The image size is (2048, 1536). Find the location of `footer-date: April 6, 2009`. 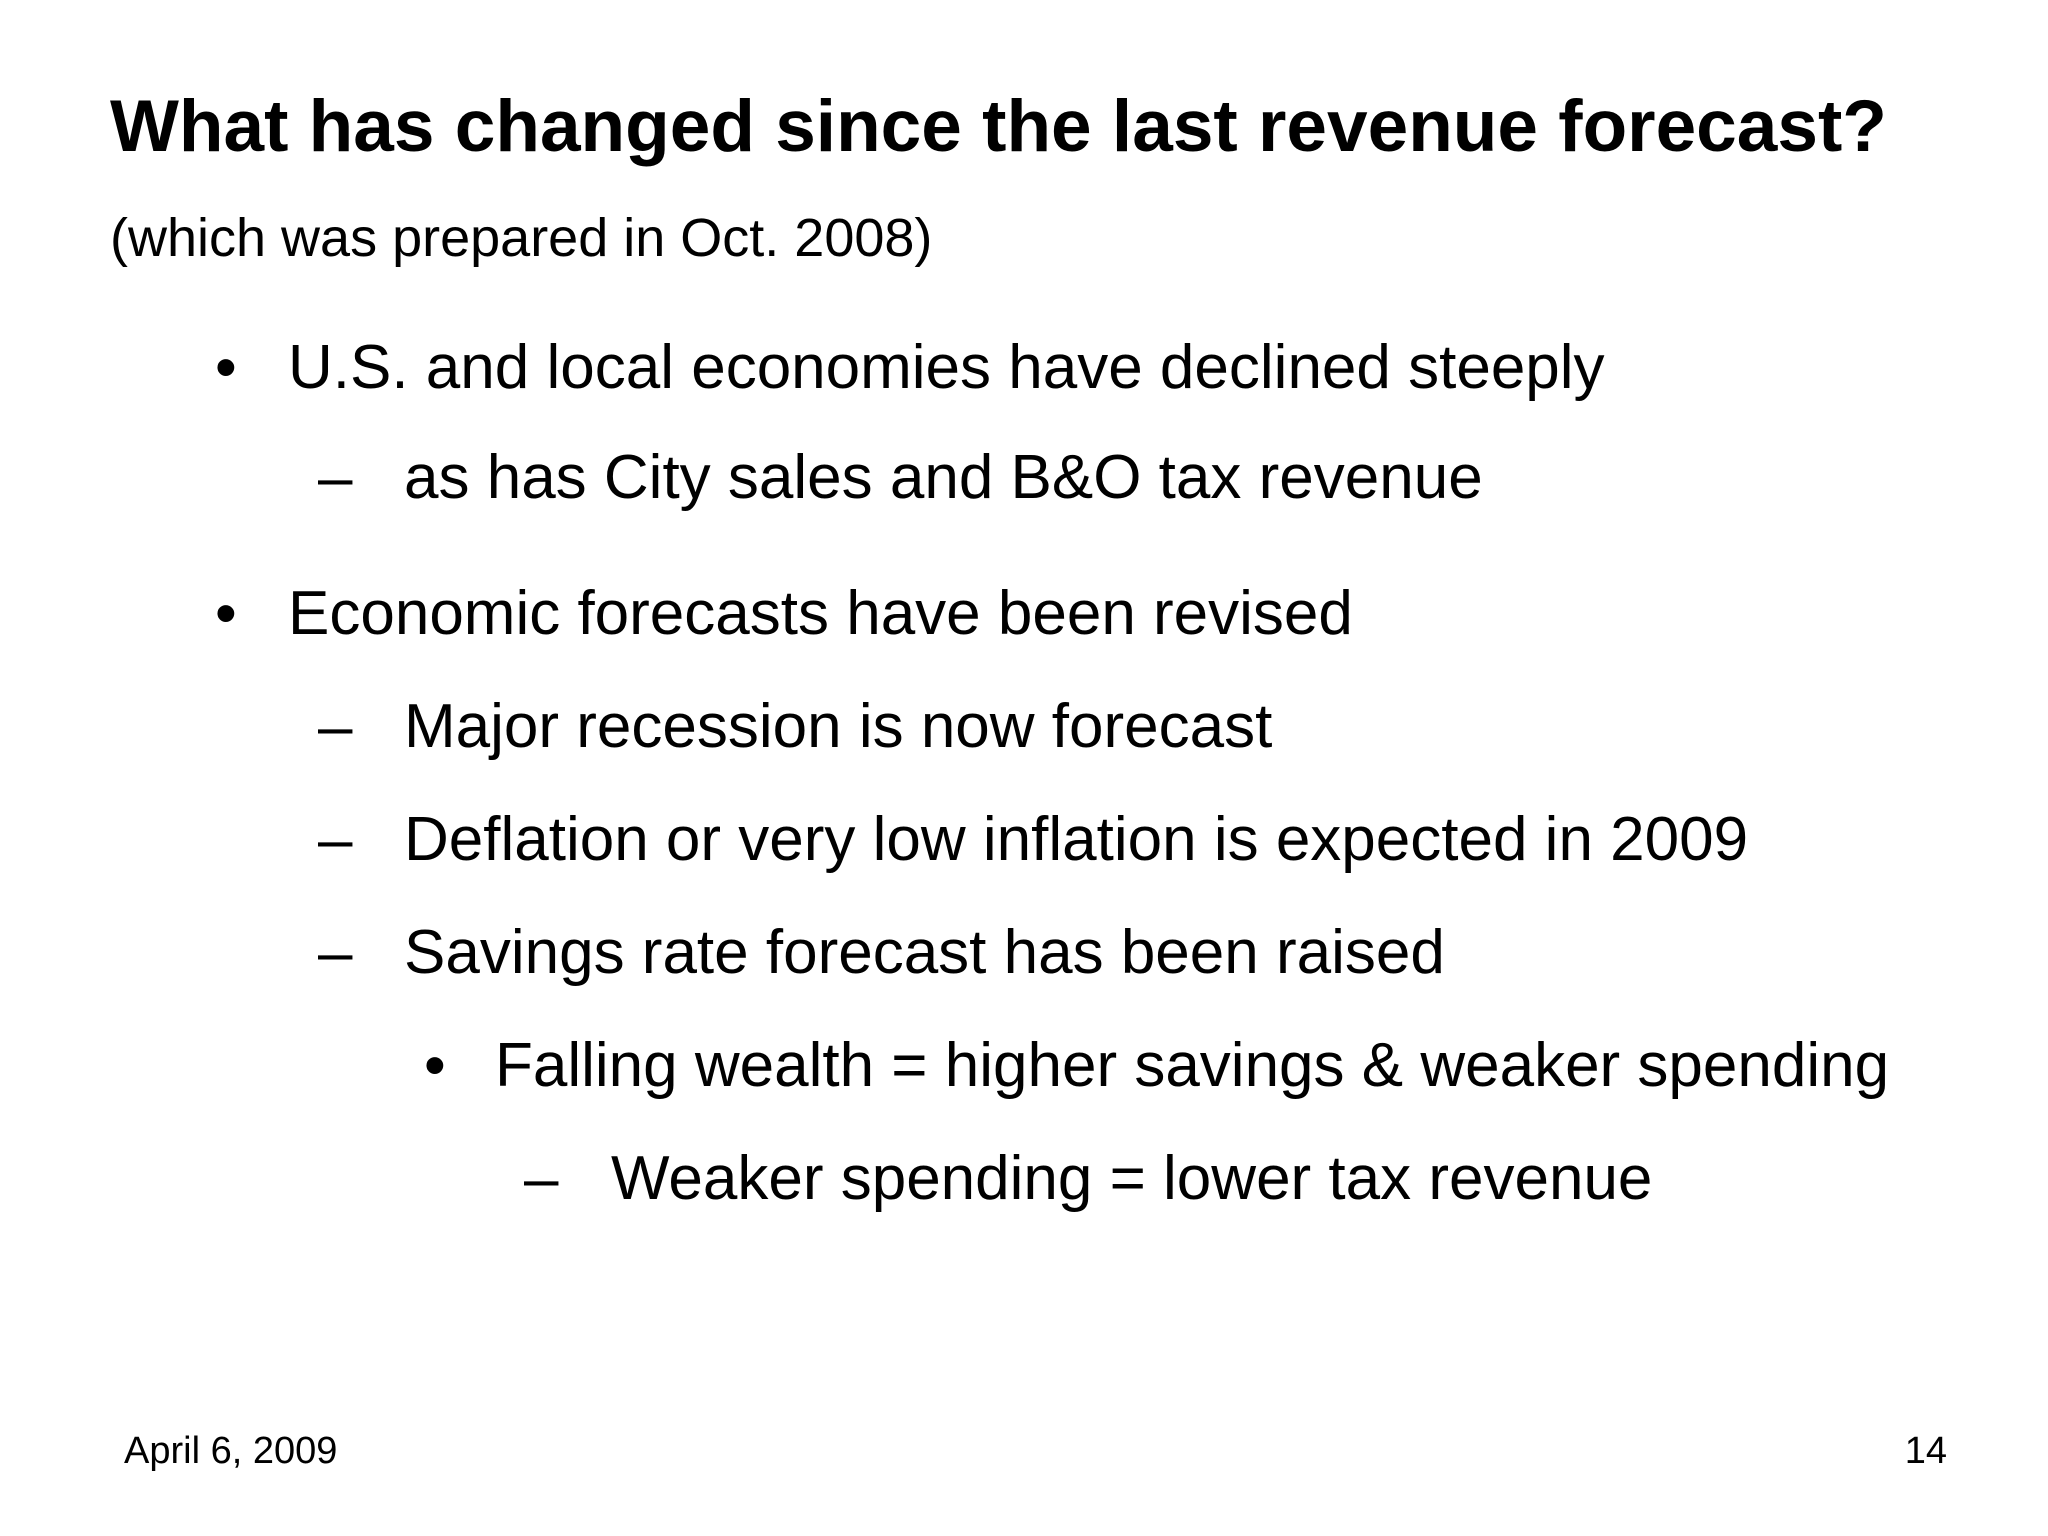

footer-date: April 6, 2009 is located at coordinates (231, 1451).